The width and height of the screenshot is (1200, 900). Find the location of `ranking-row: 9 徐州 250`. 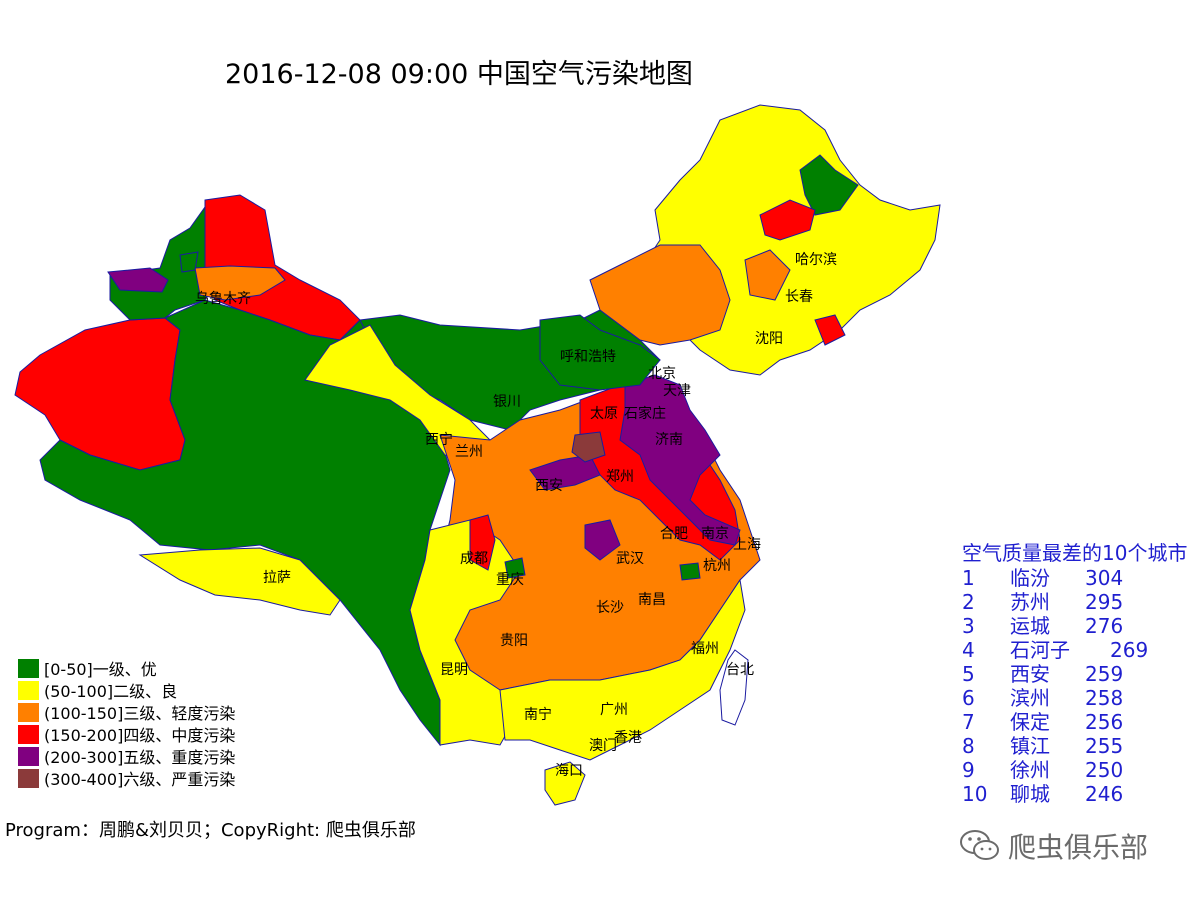

ranking-row: 9 徐州 250 is located at coordinates (1081, 770).